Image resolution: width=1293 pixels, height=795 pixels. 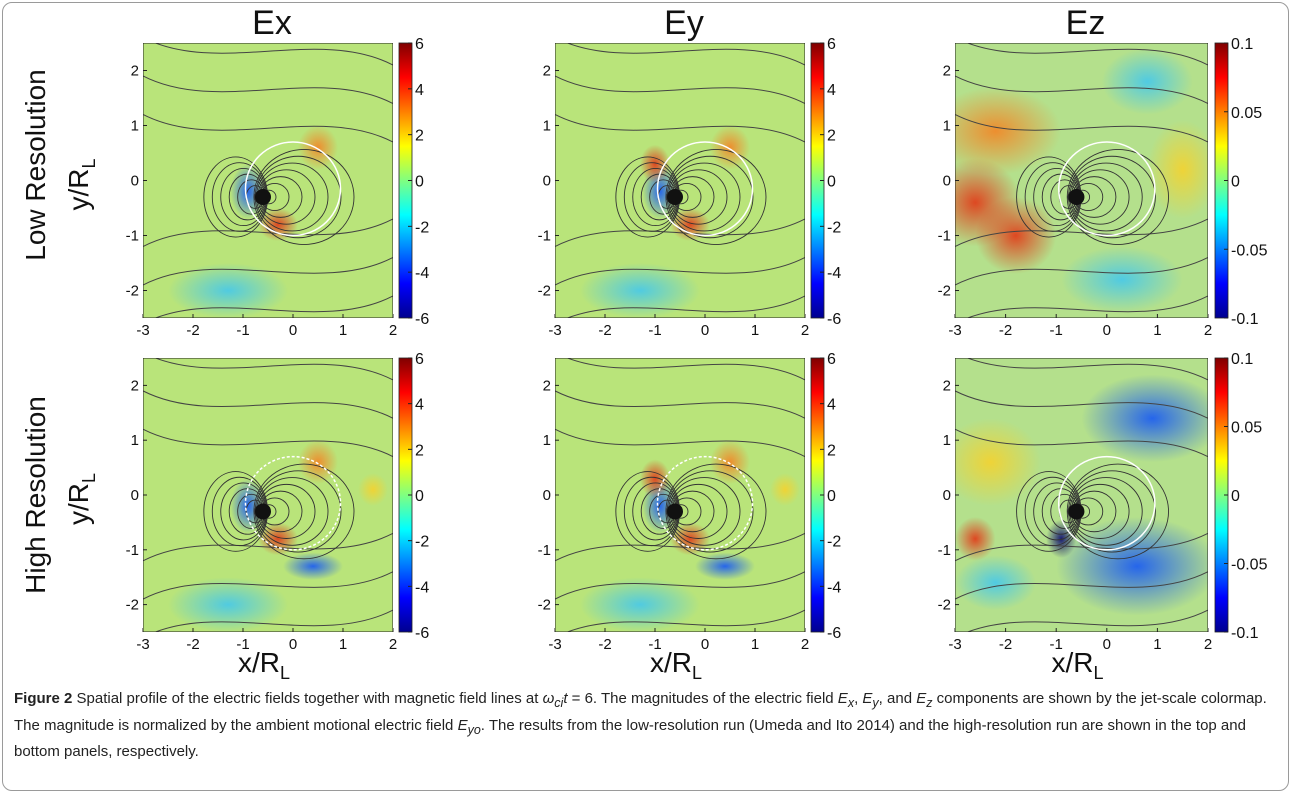 I want to click on x-tick-label: -1, so click(x=654, y=330).